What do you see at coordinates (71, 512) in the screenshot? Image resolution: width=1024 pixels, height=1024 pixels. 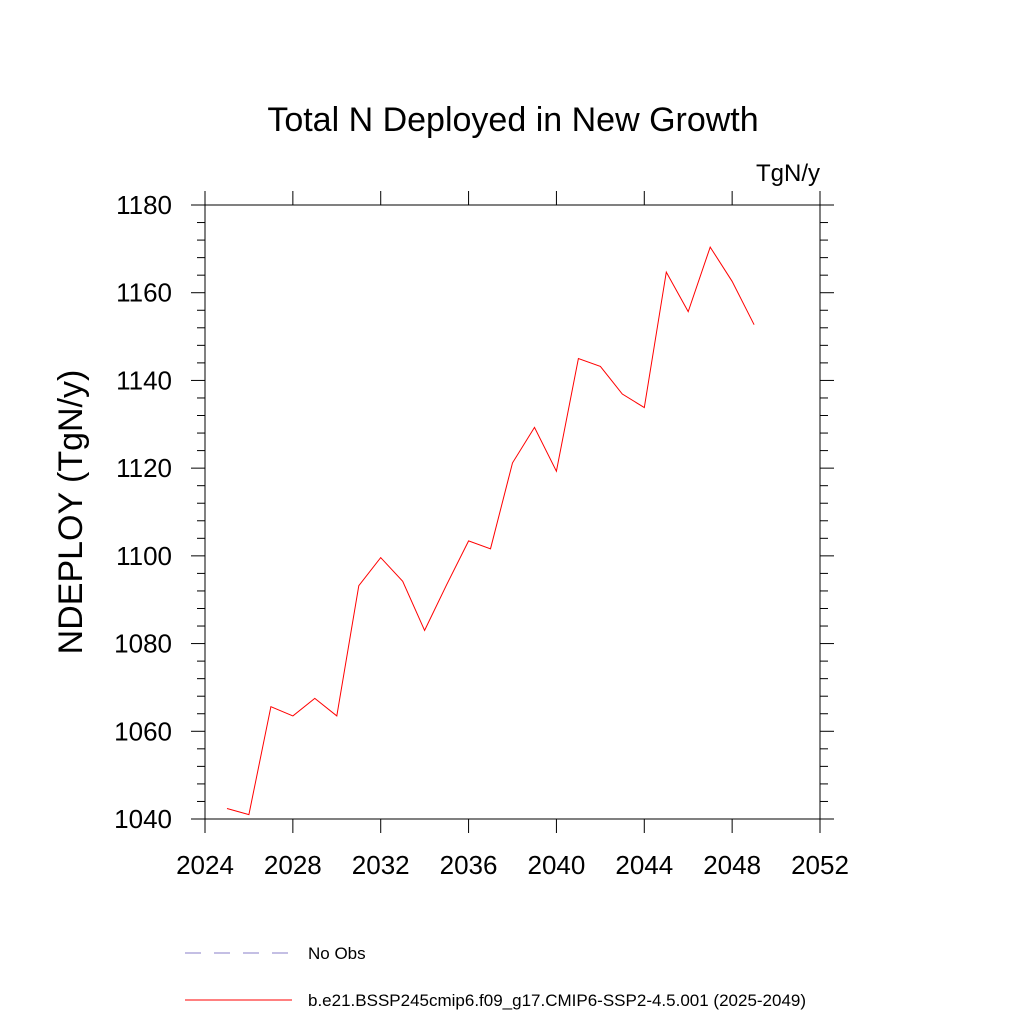 I see `y-axis-label: NDEPLOY (TgN/y)` at bounding box center [71, 512].